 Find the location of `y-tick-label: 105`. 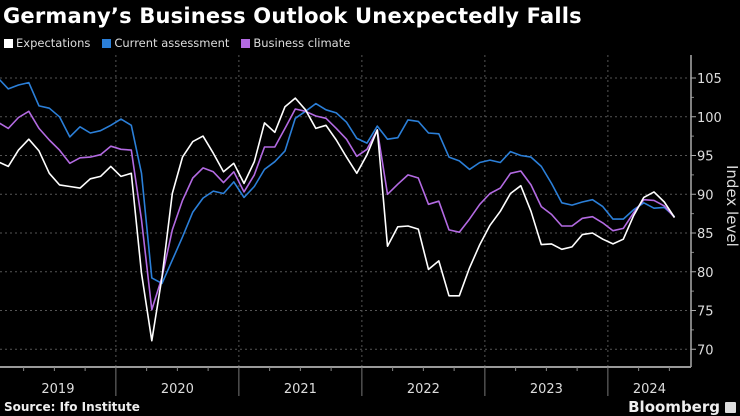

y-tick-label: 105 is located at coordinates (709, 79).